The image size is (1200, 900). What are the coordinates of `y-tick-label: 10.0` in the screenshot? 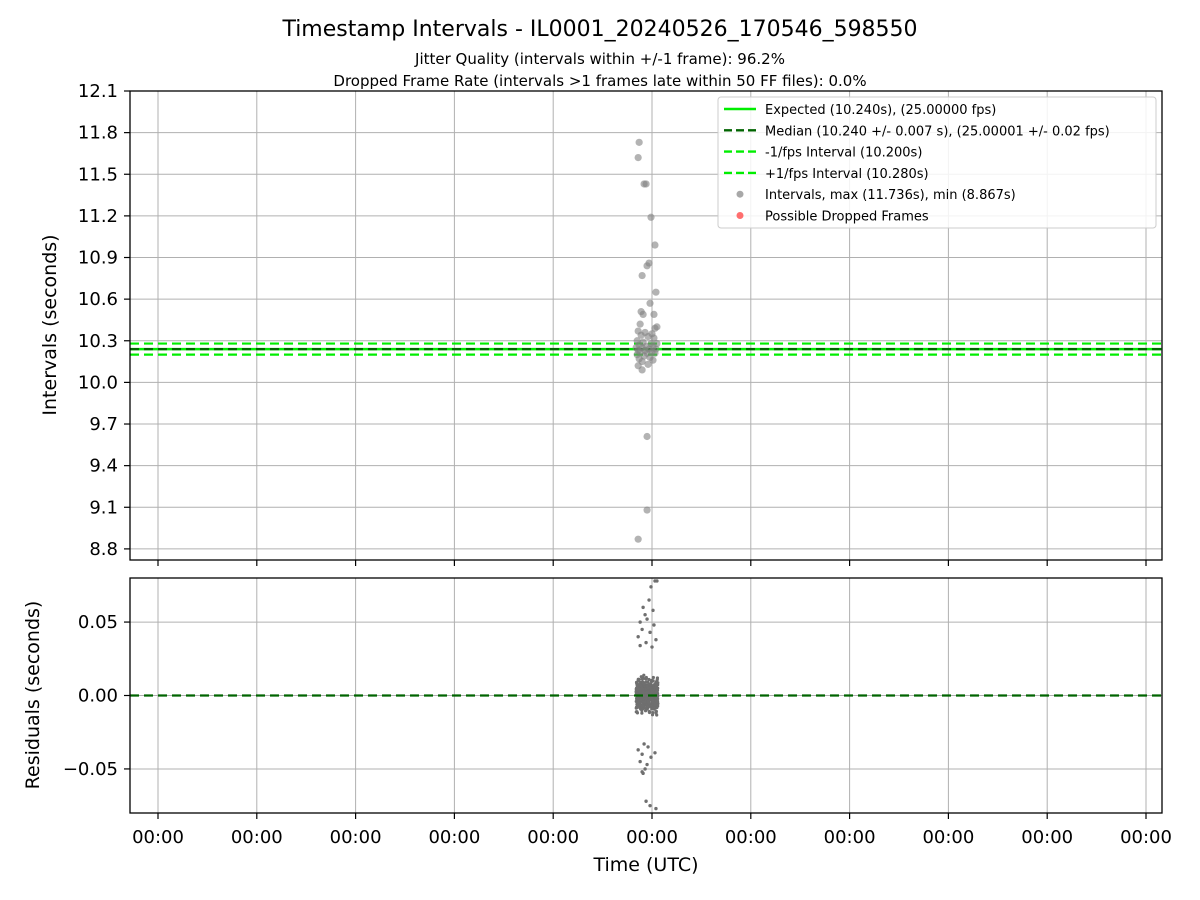 It's located at (98, 382).